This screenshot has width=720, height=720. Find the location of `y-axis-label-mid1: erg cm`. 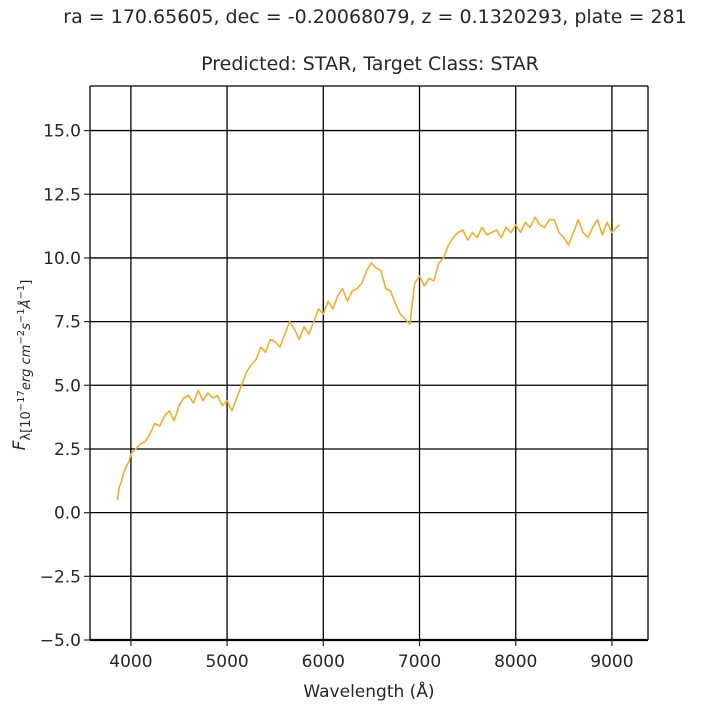

y-axis-label-mid1: erg cm is located at coordinates (26, 368).